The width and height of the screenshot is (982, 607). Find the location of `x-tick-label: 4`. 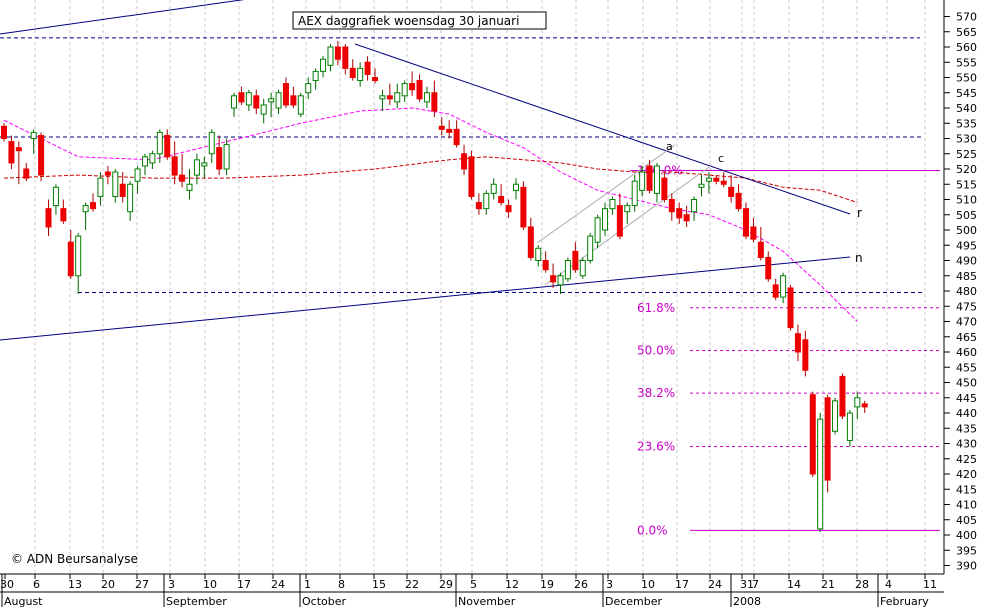

x-tick-label: 4 is located at coordinates (888, 584).